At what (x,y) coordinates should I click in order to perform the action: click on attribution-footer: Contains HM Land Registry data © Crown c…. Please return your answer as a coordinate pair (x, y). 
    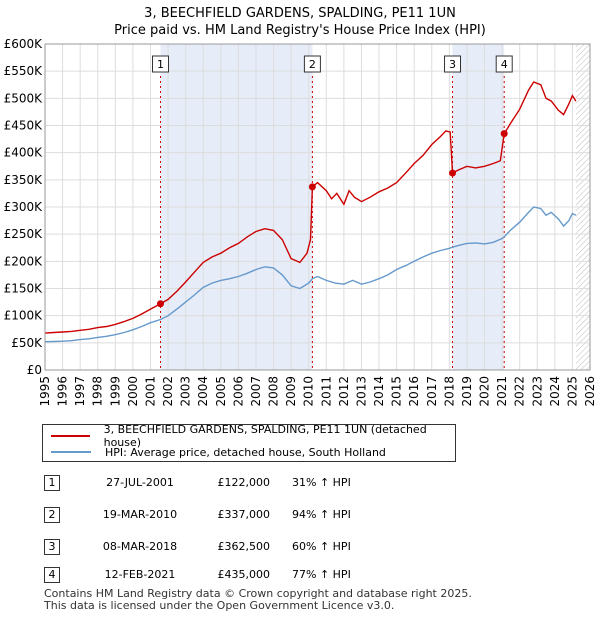
    Looking at the image, I should click on (258, 600).